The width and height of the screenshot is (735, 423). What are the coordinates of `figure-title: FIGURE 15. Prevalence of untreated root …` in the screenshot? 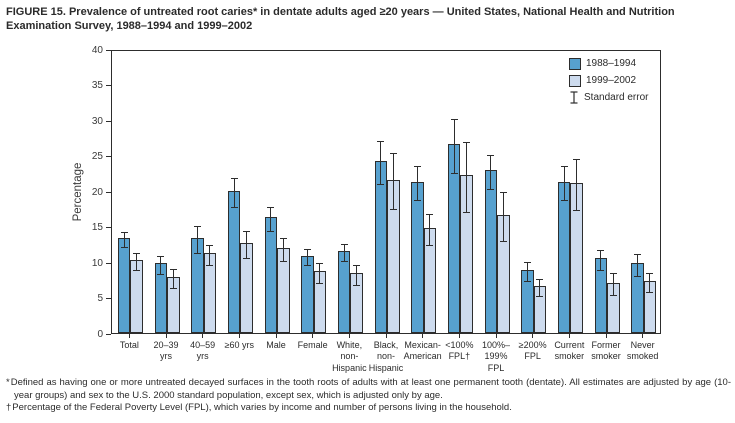 It's located at (340, 19).